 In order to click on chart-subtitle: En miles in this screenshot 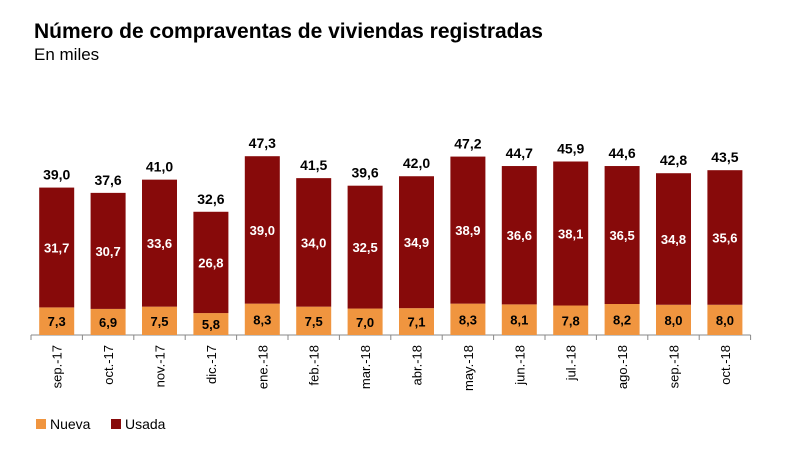, I will do `click(67, 54)`.